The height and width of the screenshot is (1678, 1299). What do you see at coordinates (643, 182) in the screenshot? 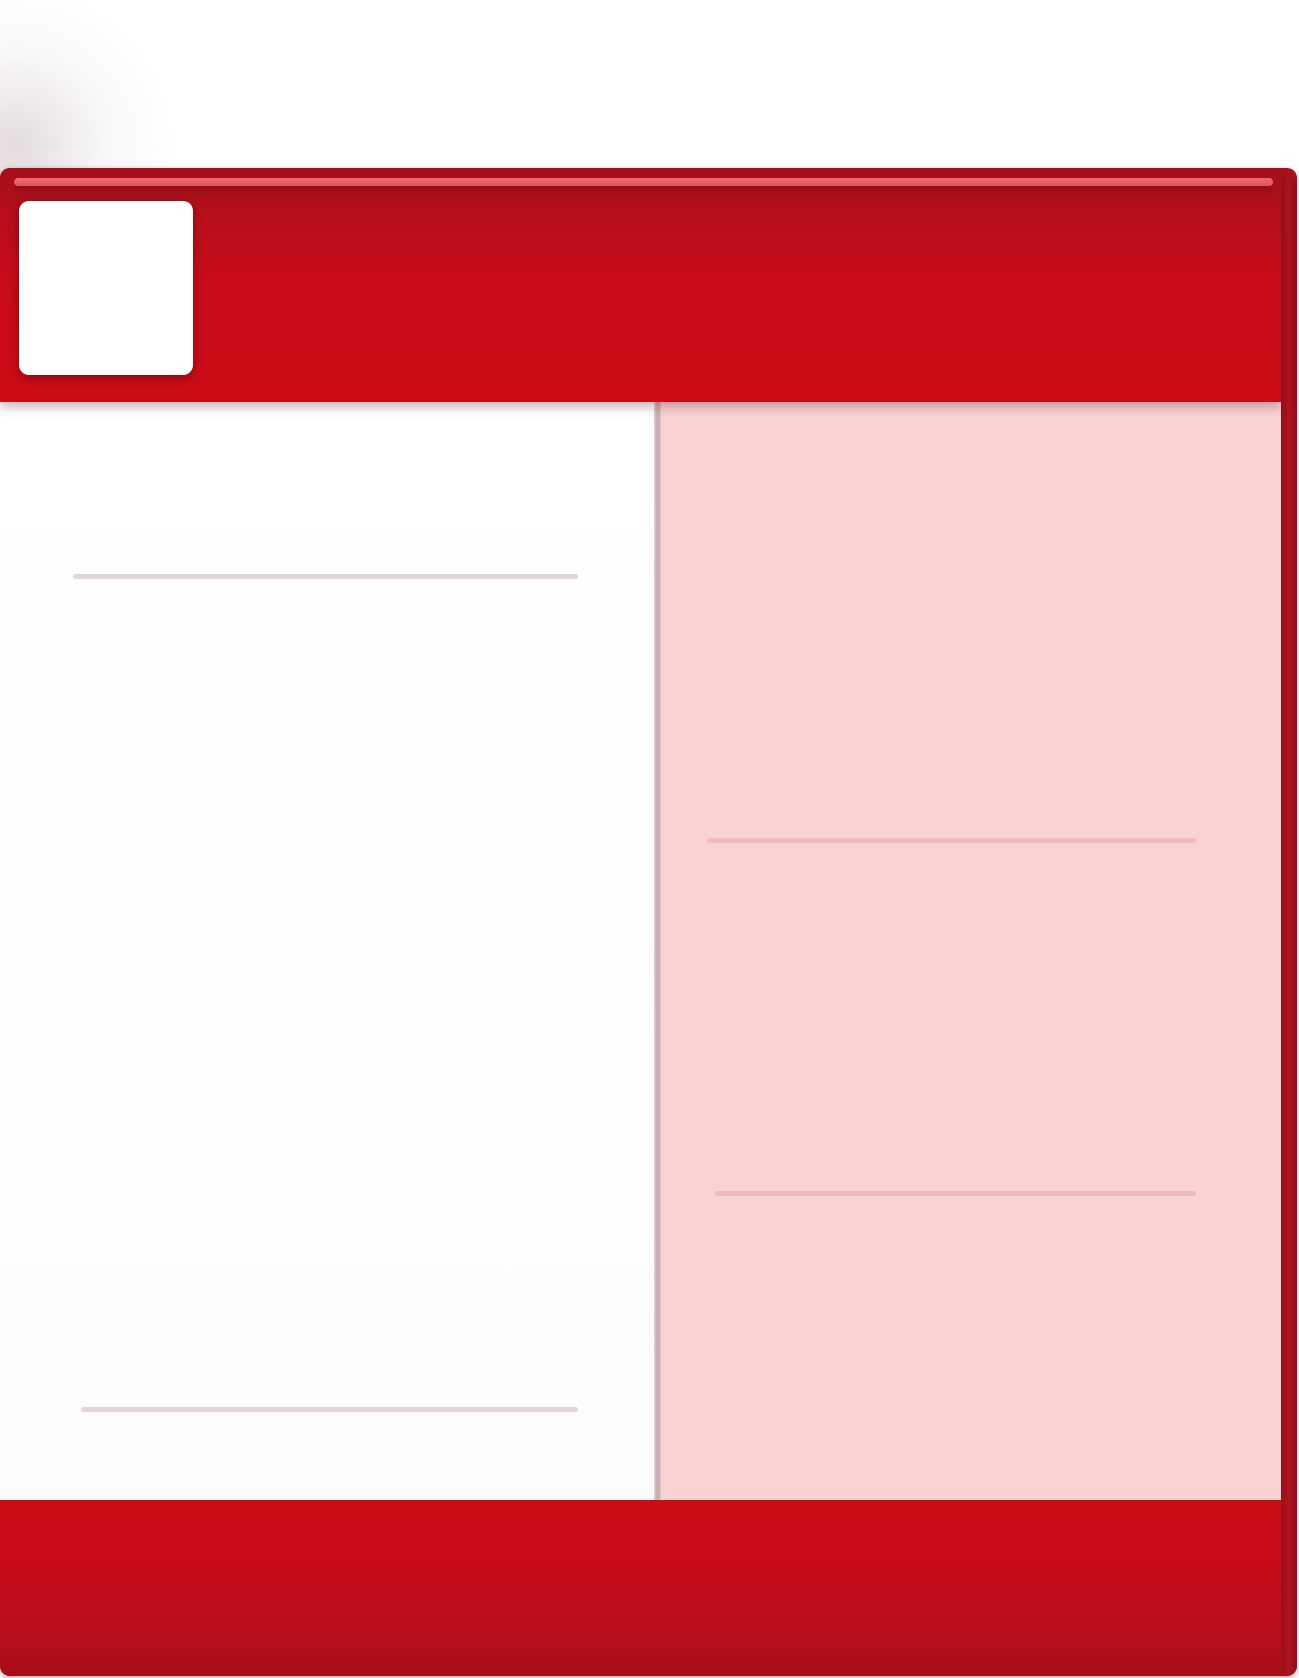
I see `header-highlight` at bounding box center [643, 182].